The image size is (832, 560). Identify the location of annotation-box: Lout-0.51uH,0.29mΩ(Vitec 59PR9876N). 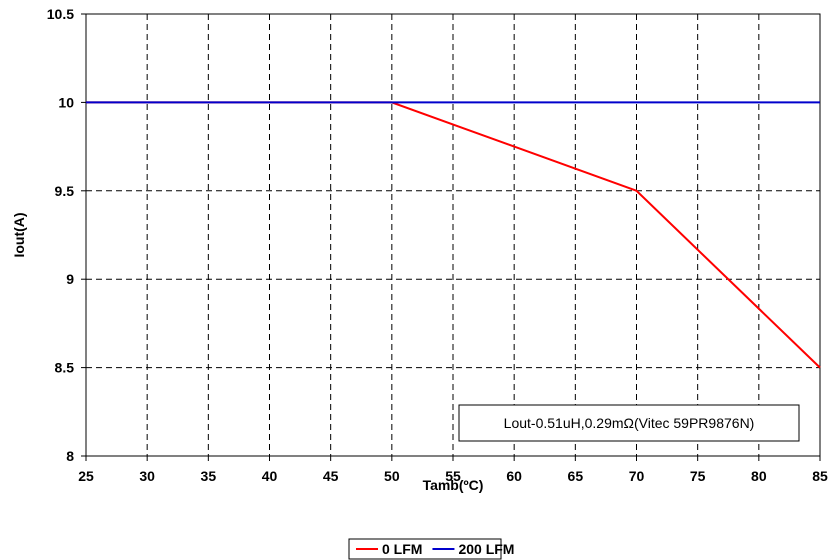
(629, 423).